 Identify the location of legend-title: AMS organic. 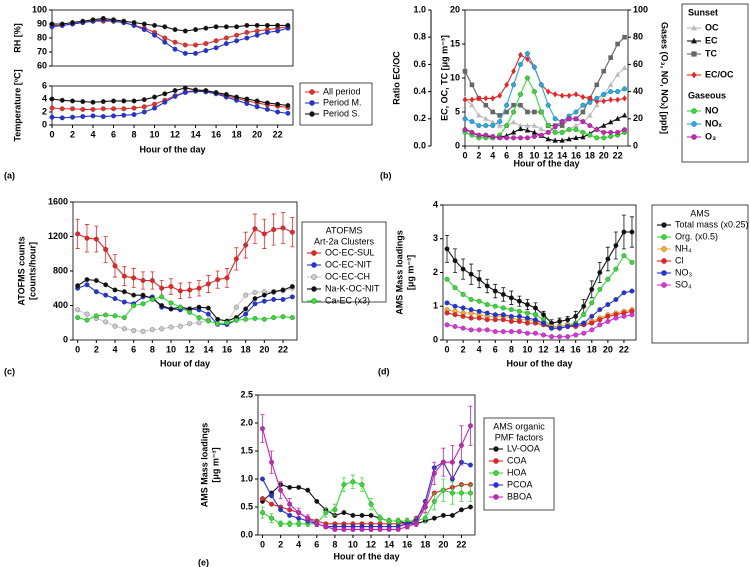
(519, 426).